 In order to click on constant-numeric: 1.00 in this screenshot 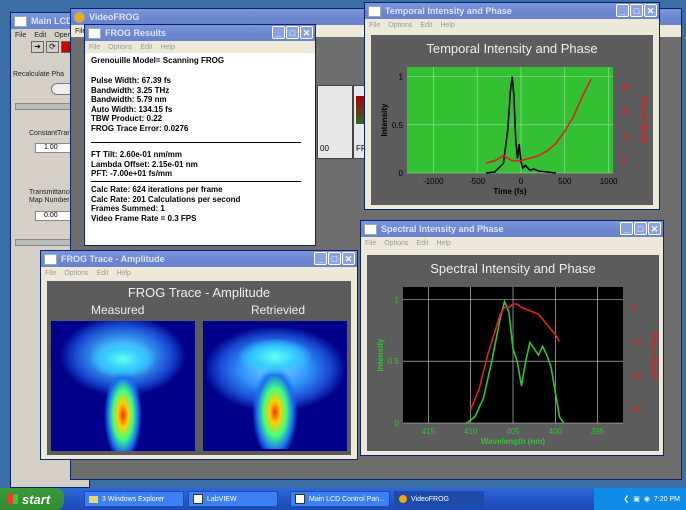, I will do `click(53, 148)`.